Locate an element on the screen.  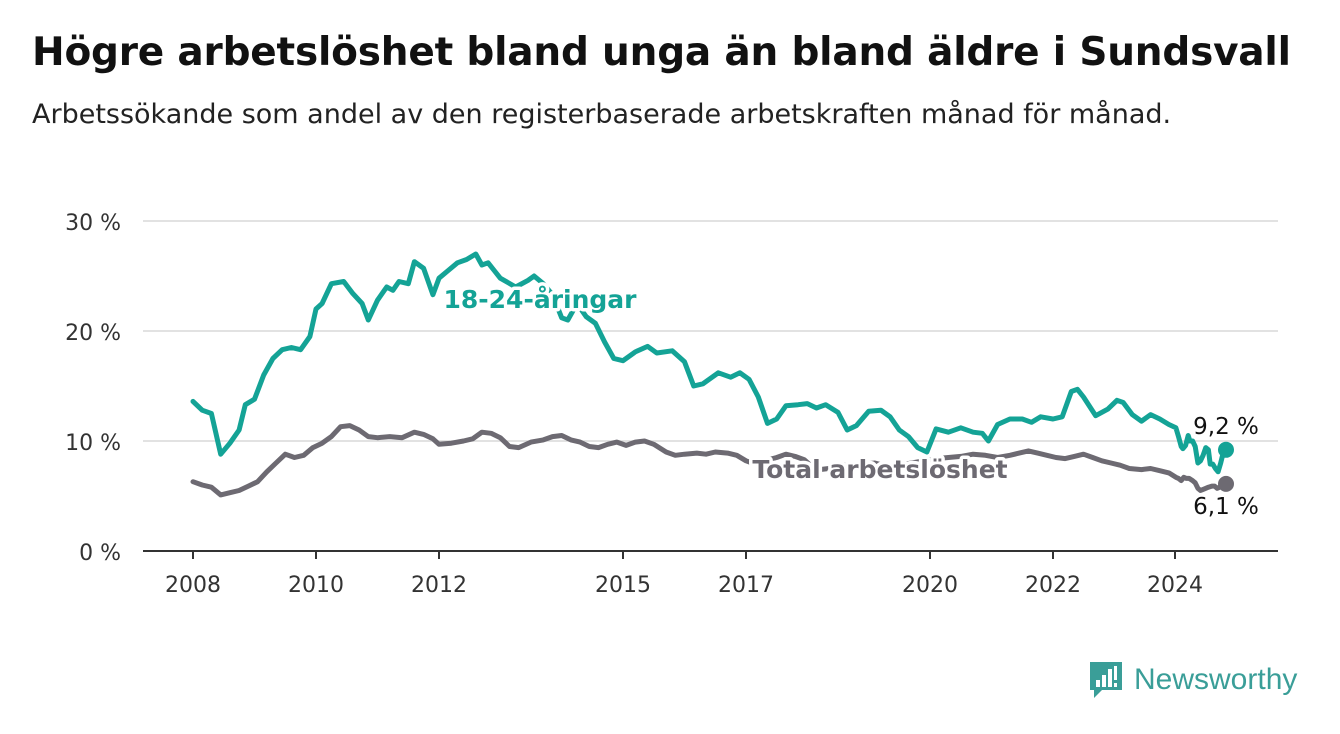
series-line-total is located at coordinates (709, 460).